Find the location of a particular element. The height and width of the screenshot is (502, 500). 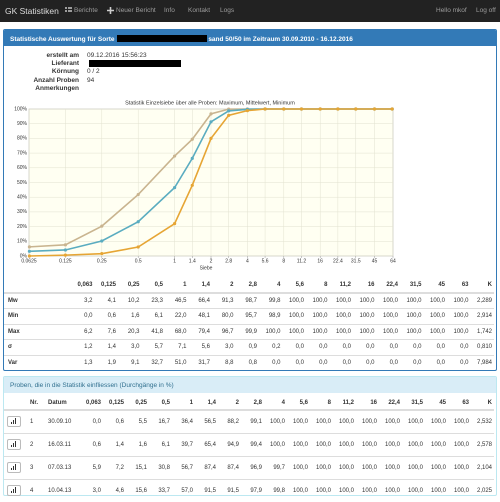

header-cell: 4 is located at coordinates (279, 284).